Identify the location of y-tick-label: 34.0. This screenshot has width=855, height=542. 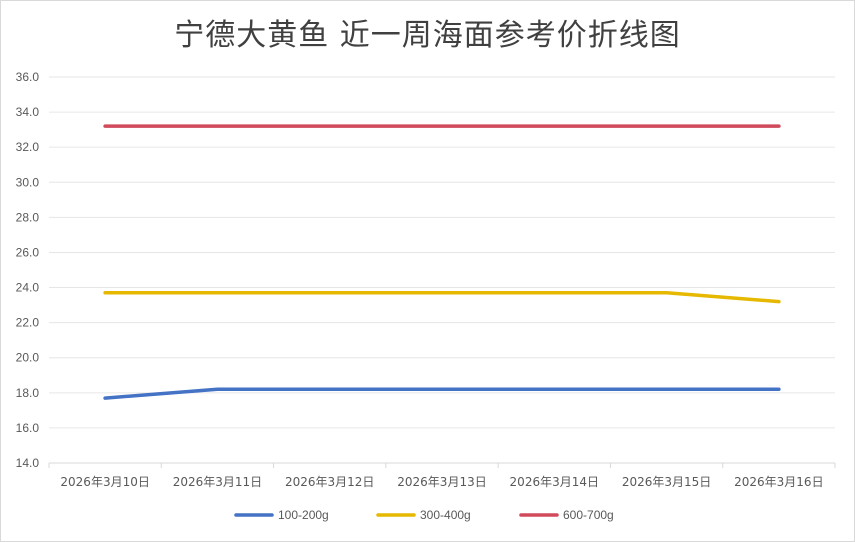
(28, 112).